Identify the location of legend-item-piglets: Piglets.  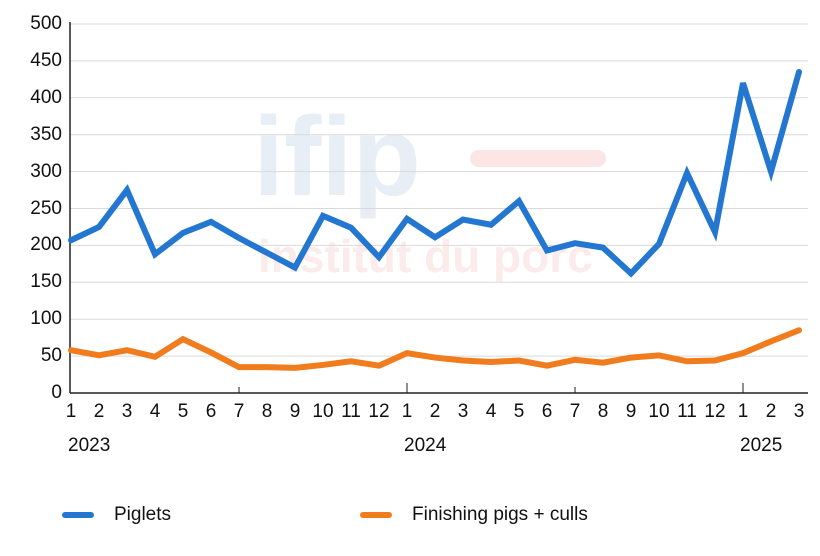
(116, 515).